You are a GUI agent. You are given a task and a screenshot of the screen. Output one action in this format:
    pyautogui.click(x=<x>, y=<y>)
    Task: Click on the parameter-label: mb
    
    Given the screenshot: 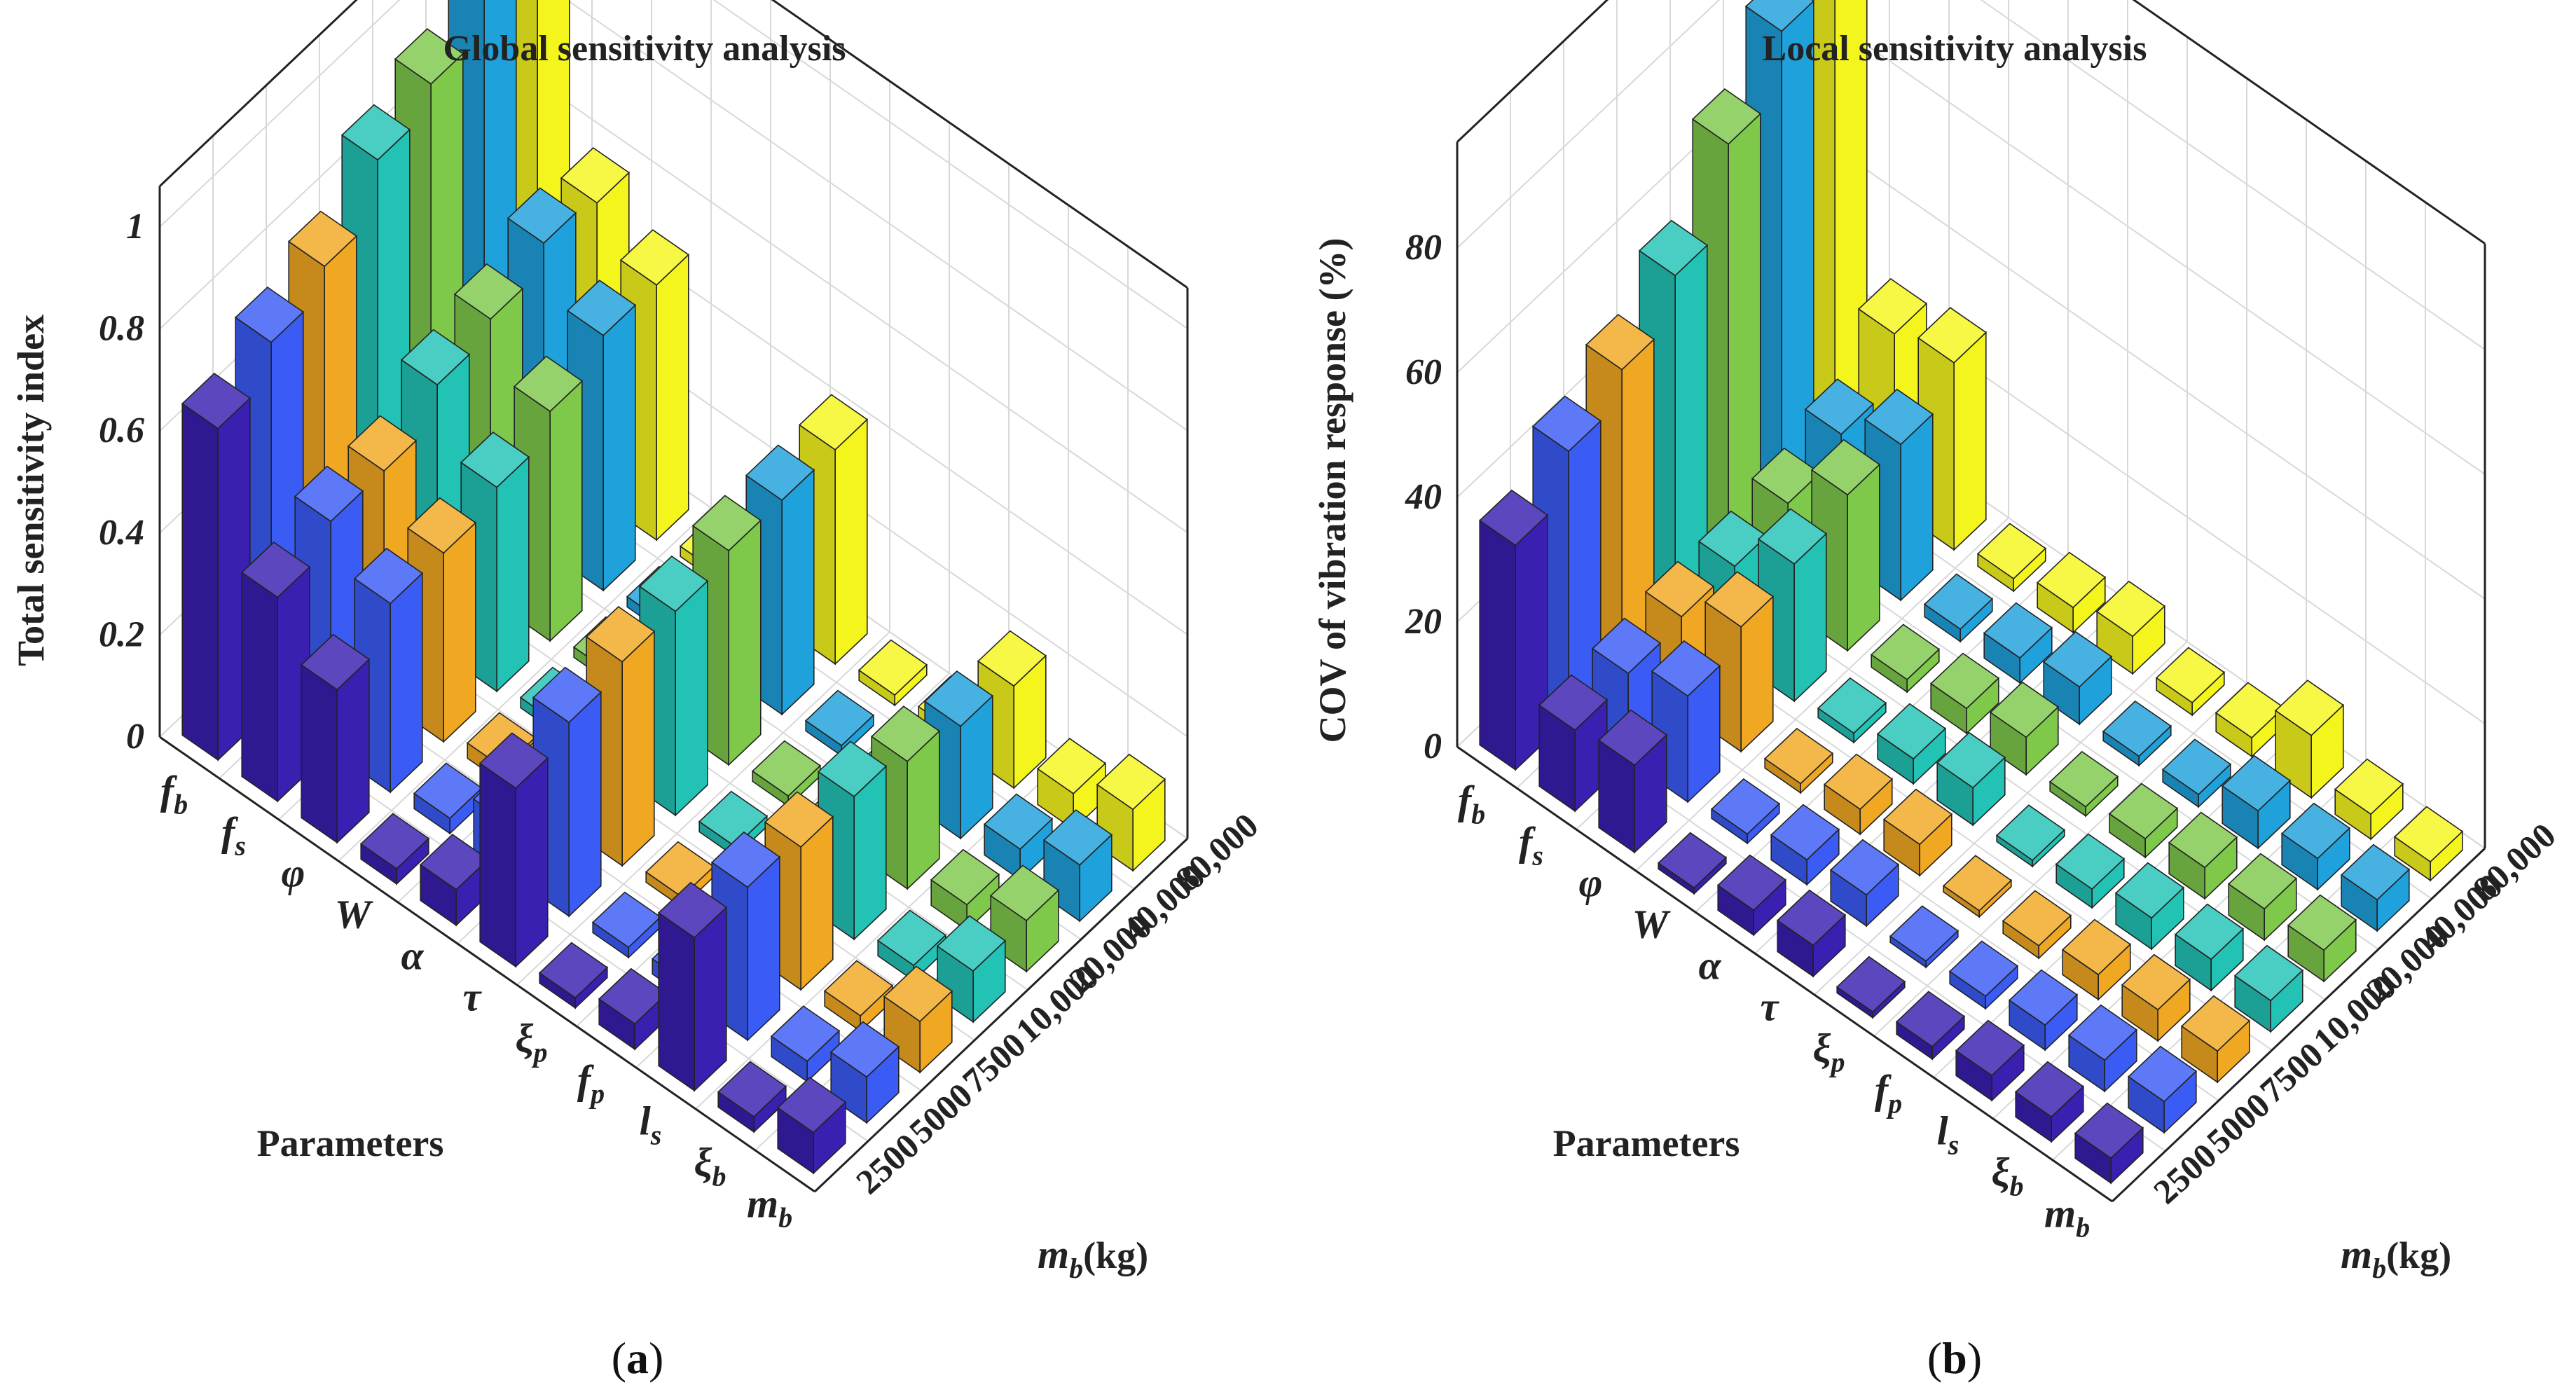 What is the action you would take?
    pyautogui.click(x=2067, y=1217)
    